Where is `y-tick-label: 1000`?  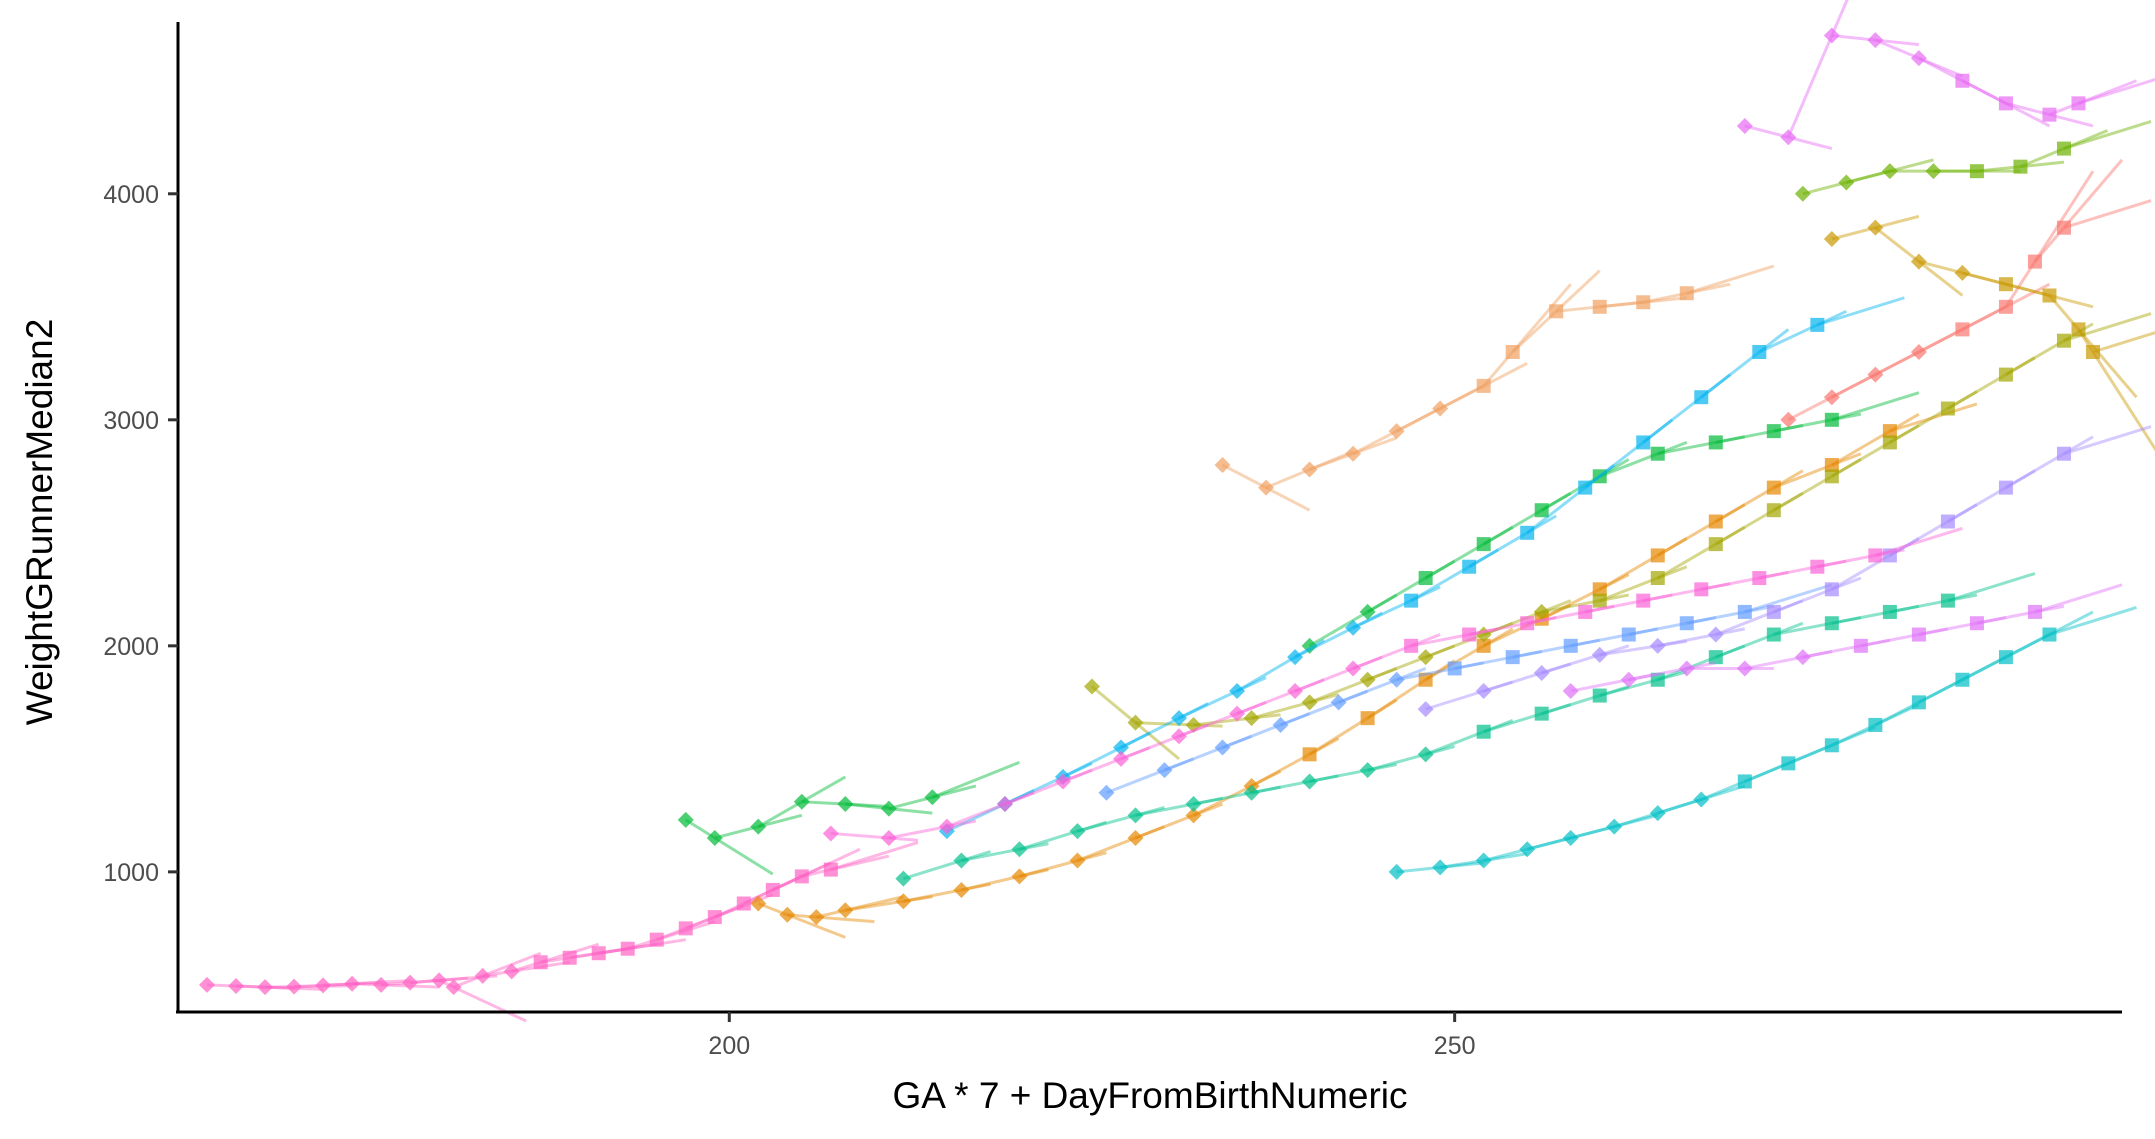 y-tick-label: 1000 is located at coordinates (131, 873).